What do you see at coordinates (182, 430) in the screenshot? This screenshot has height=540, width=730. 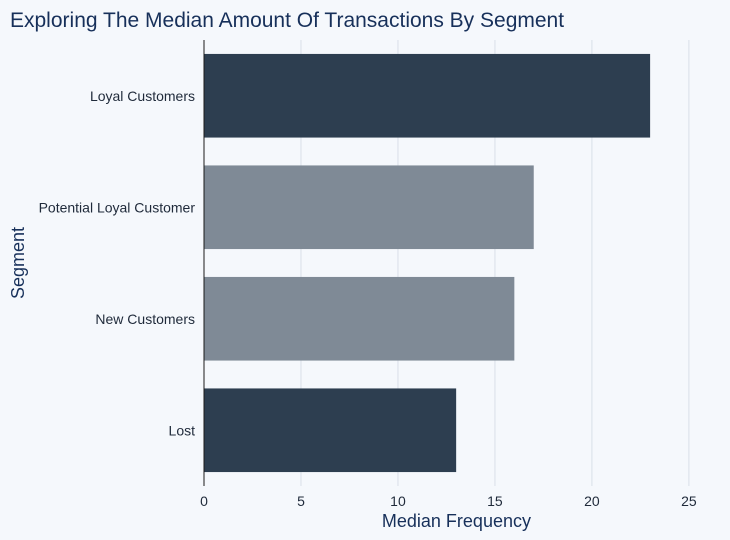 I see `category-label: Lost` at bounding box center [182, 430].